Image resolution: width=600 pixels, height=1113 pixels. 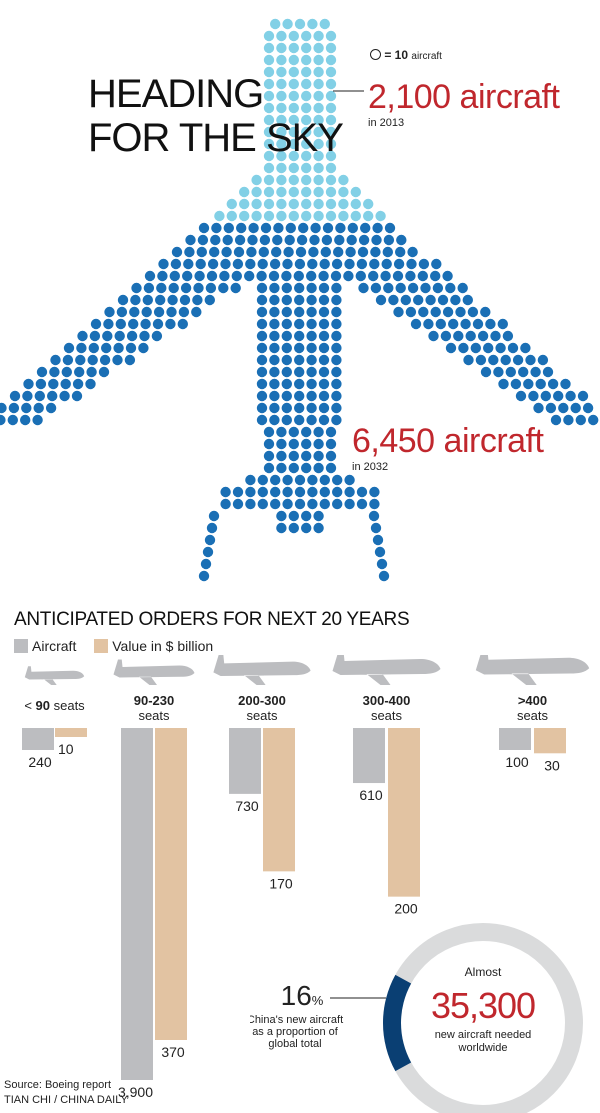 I want to click on fleet-2013-block: 2,100 aircraft in 2013, so click(x=464, y=103).